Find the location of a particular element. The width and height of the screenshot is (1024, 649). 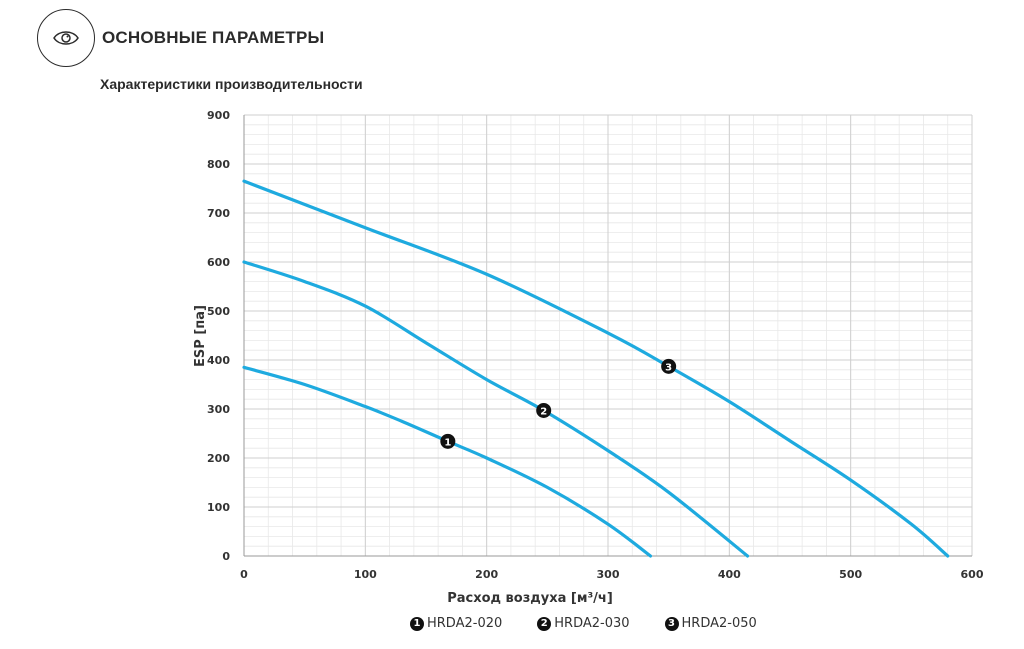

legend-marker-3: 3 is located at coordinates (671, 623).